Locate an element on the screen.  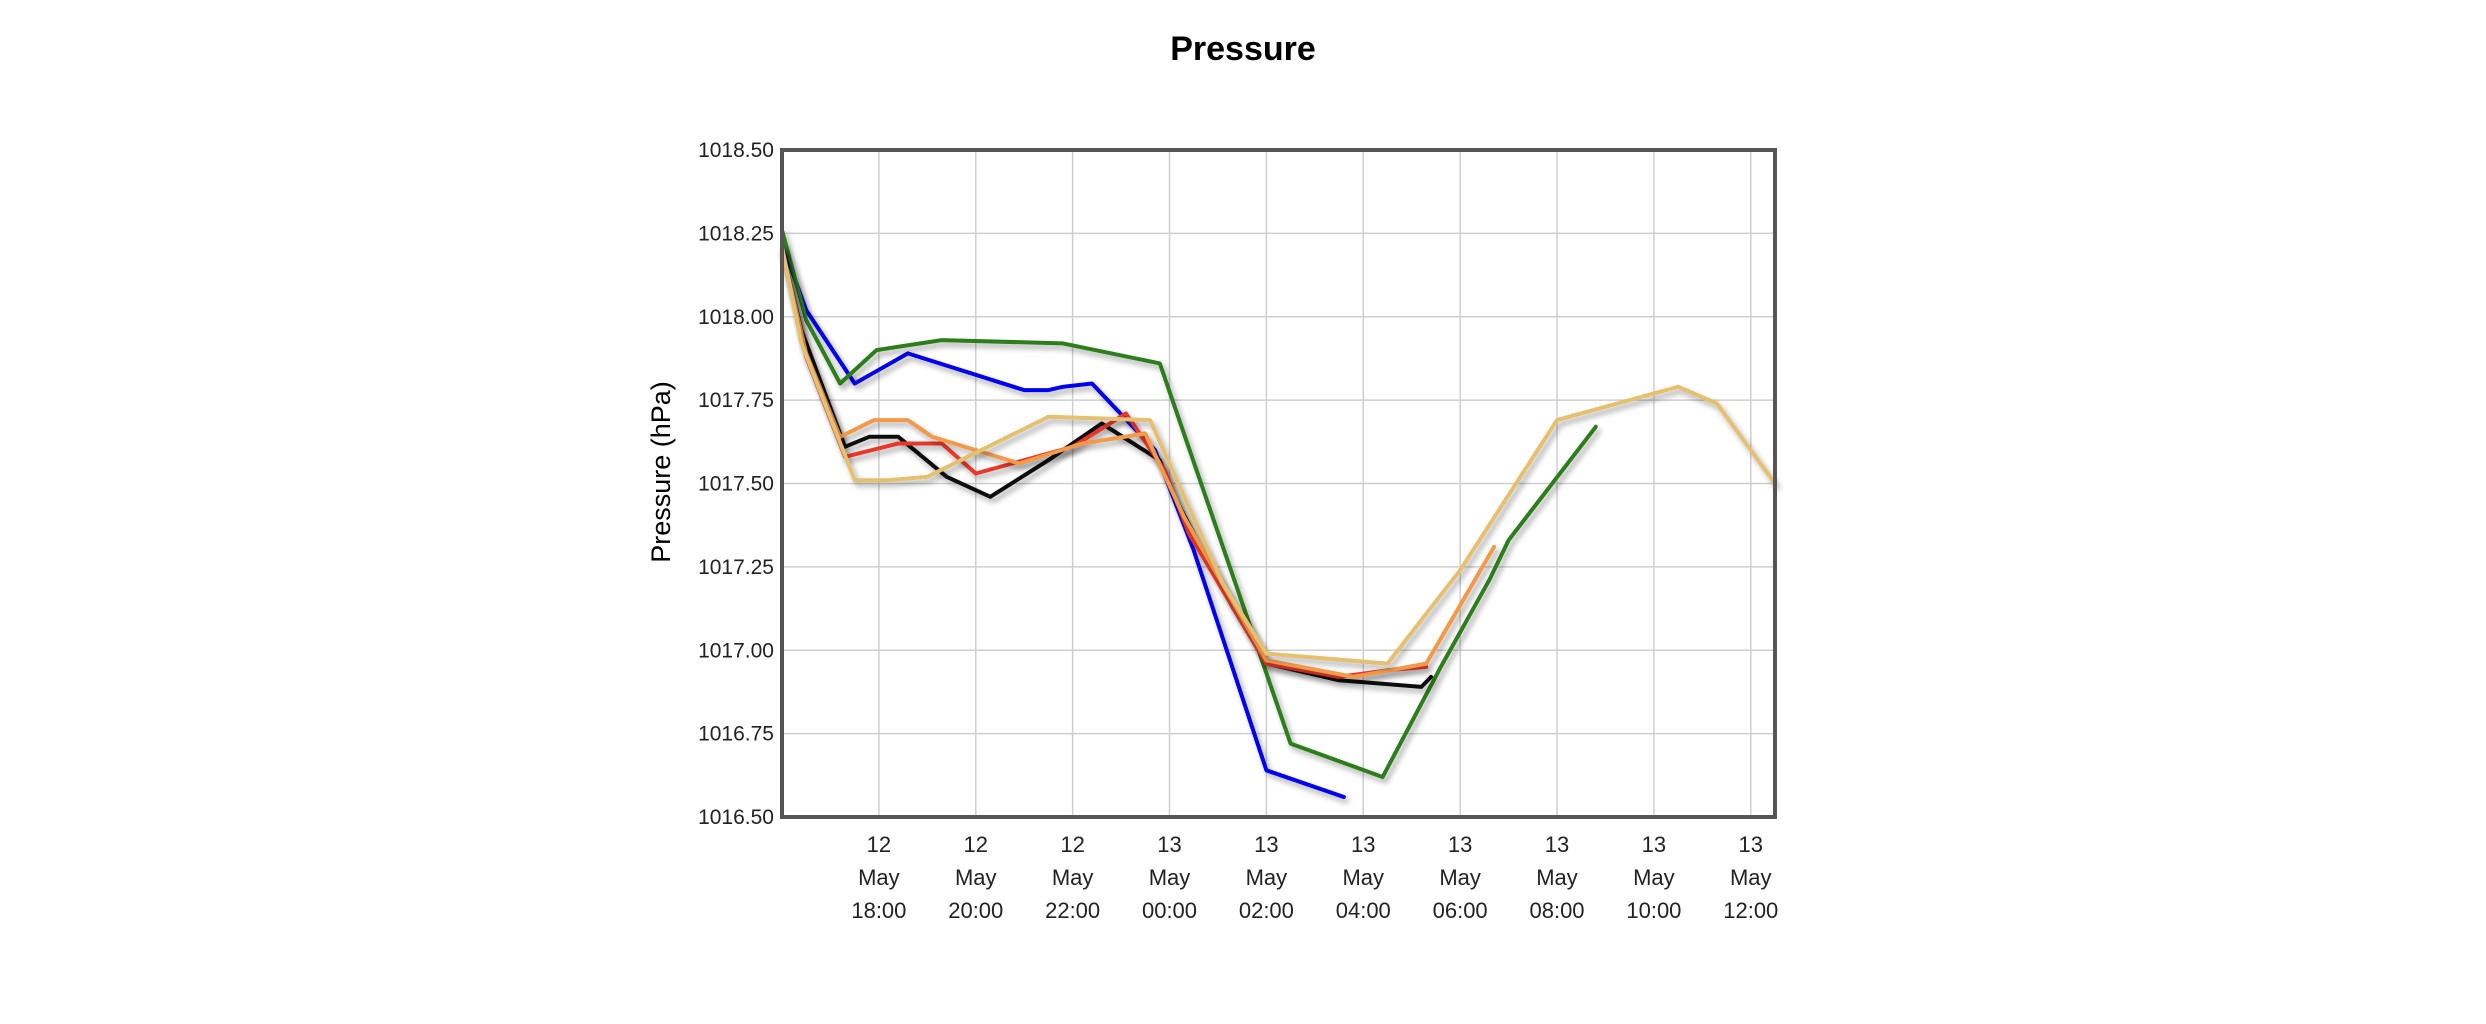
x-tick-label-line: 06:00 is located at coordinates (1460, 910).